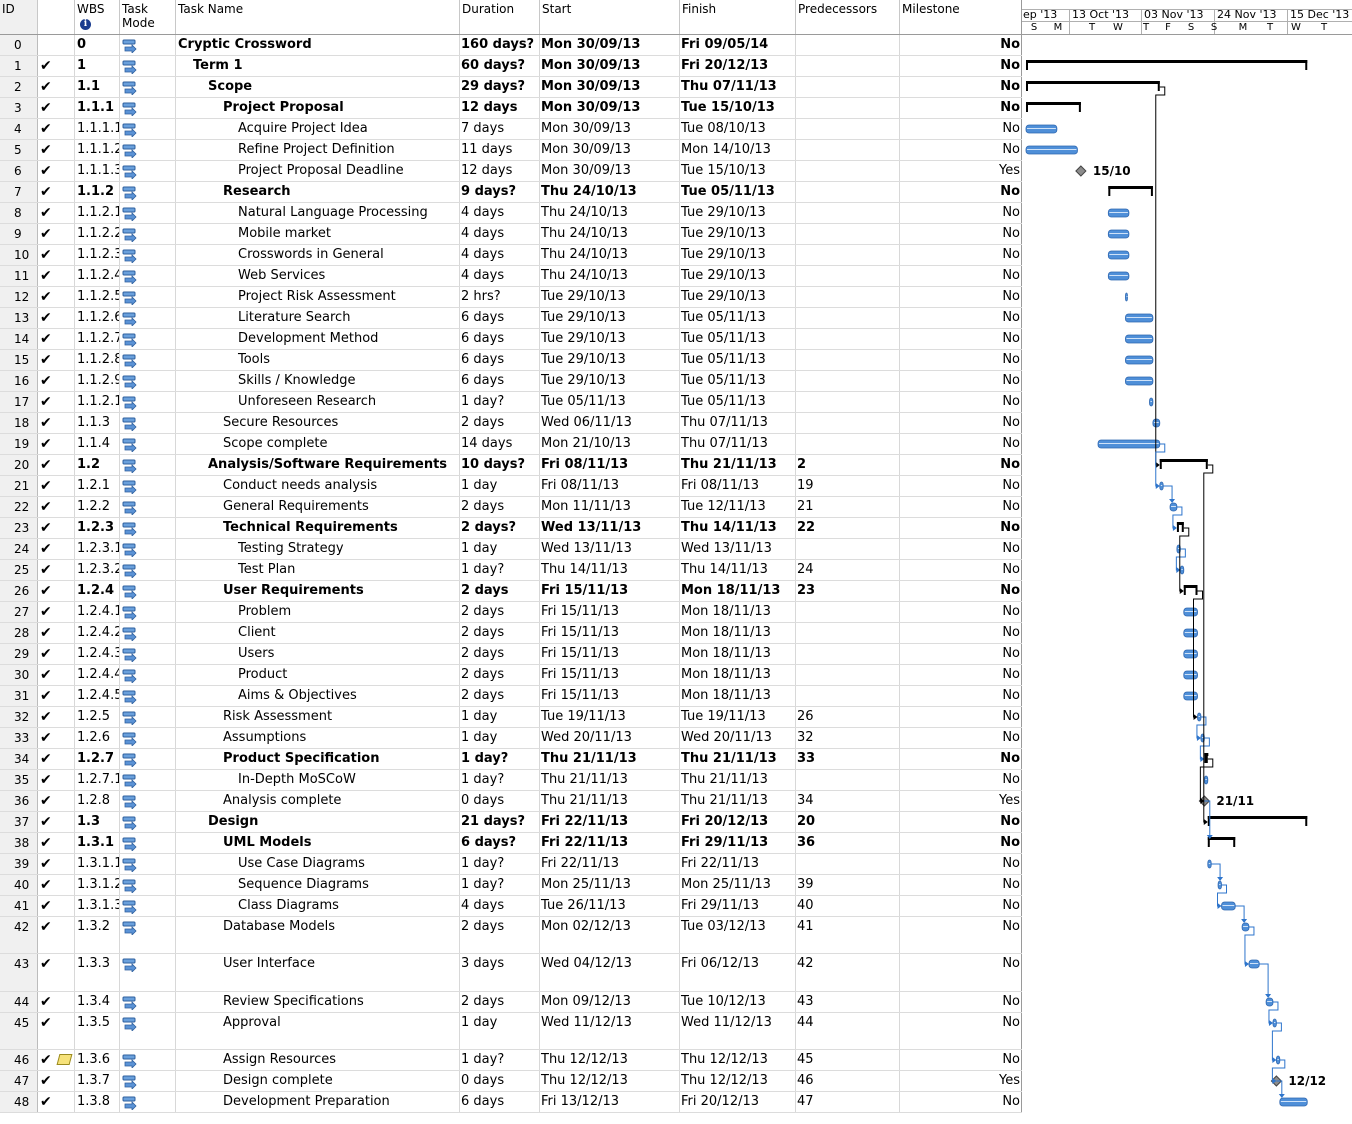 The width and height of the screenshot is (1352, 1124). I want to click on start-cell: Thu 14/11/13, so click(610, 570).